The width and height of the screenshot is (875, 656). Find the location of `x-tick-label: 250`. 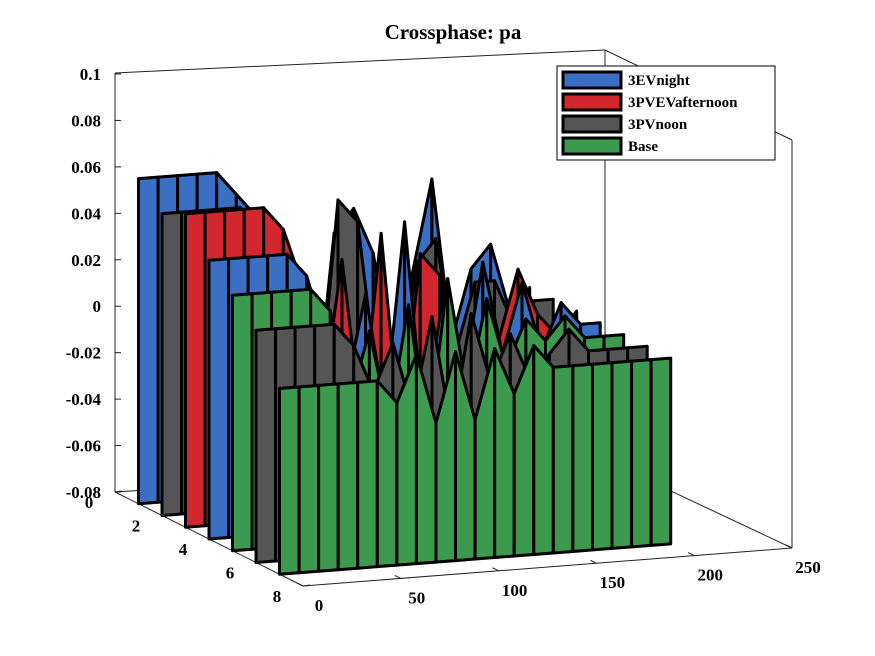

x-tick-label: 250 is located at coordinates (808, 567).